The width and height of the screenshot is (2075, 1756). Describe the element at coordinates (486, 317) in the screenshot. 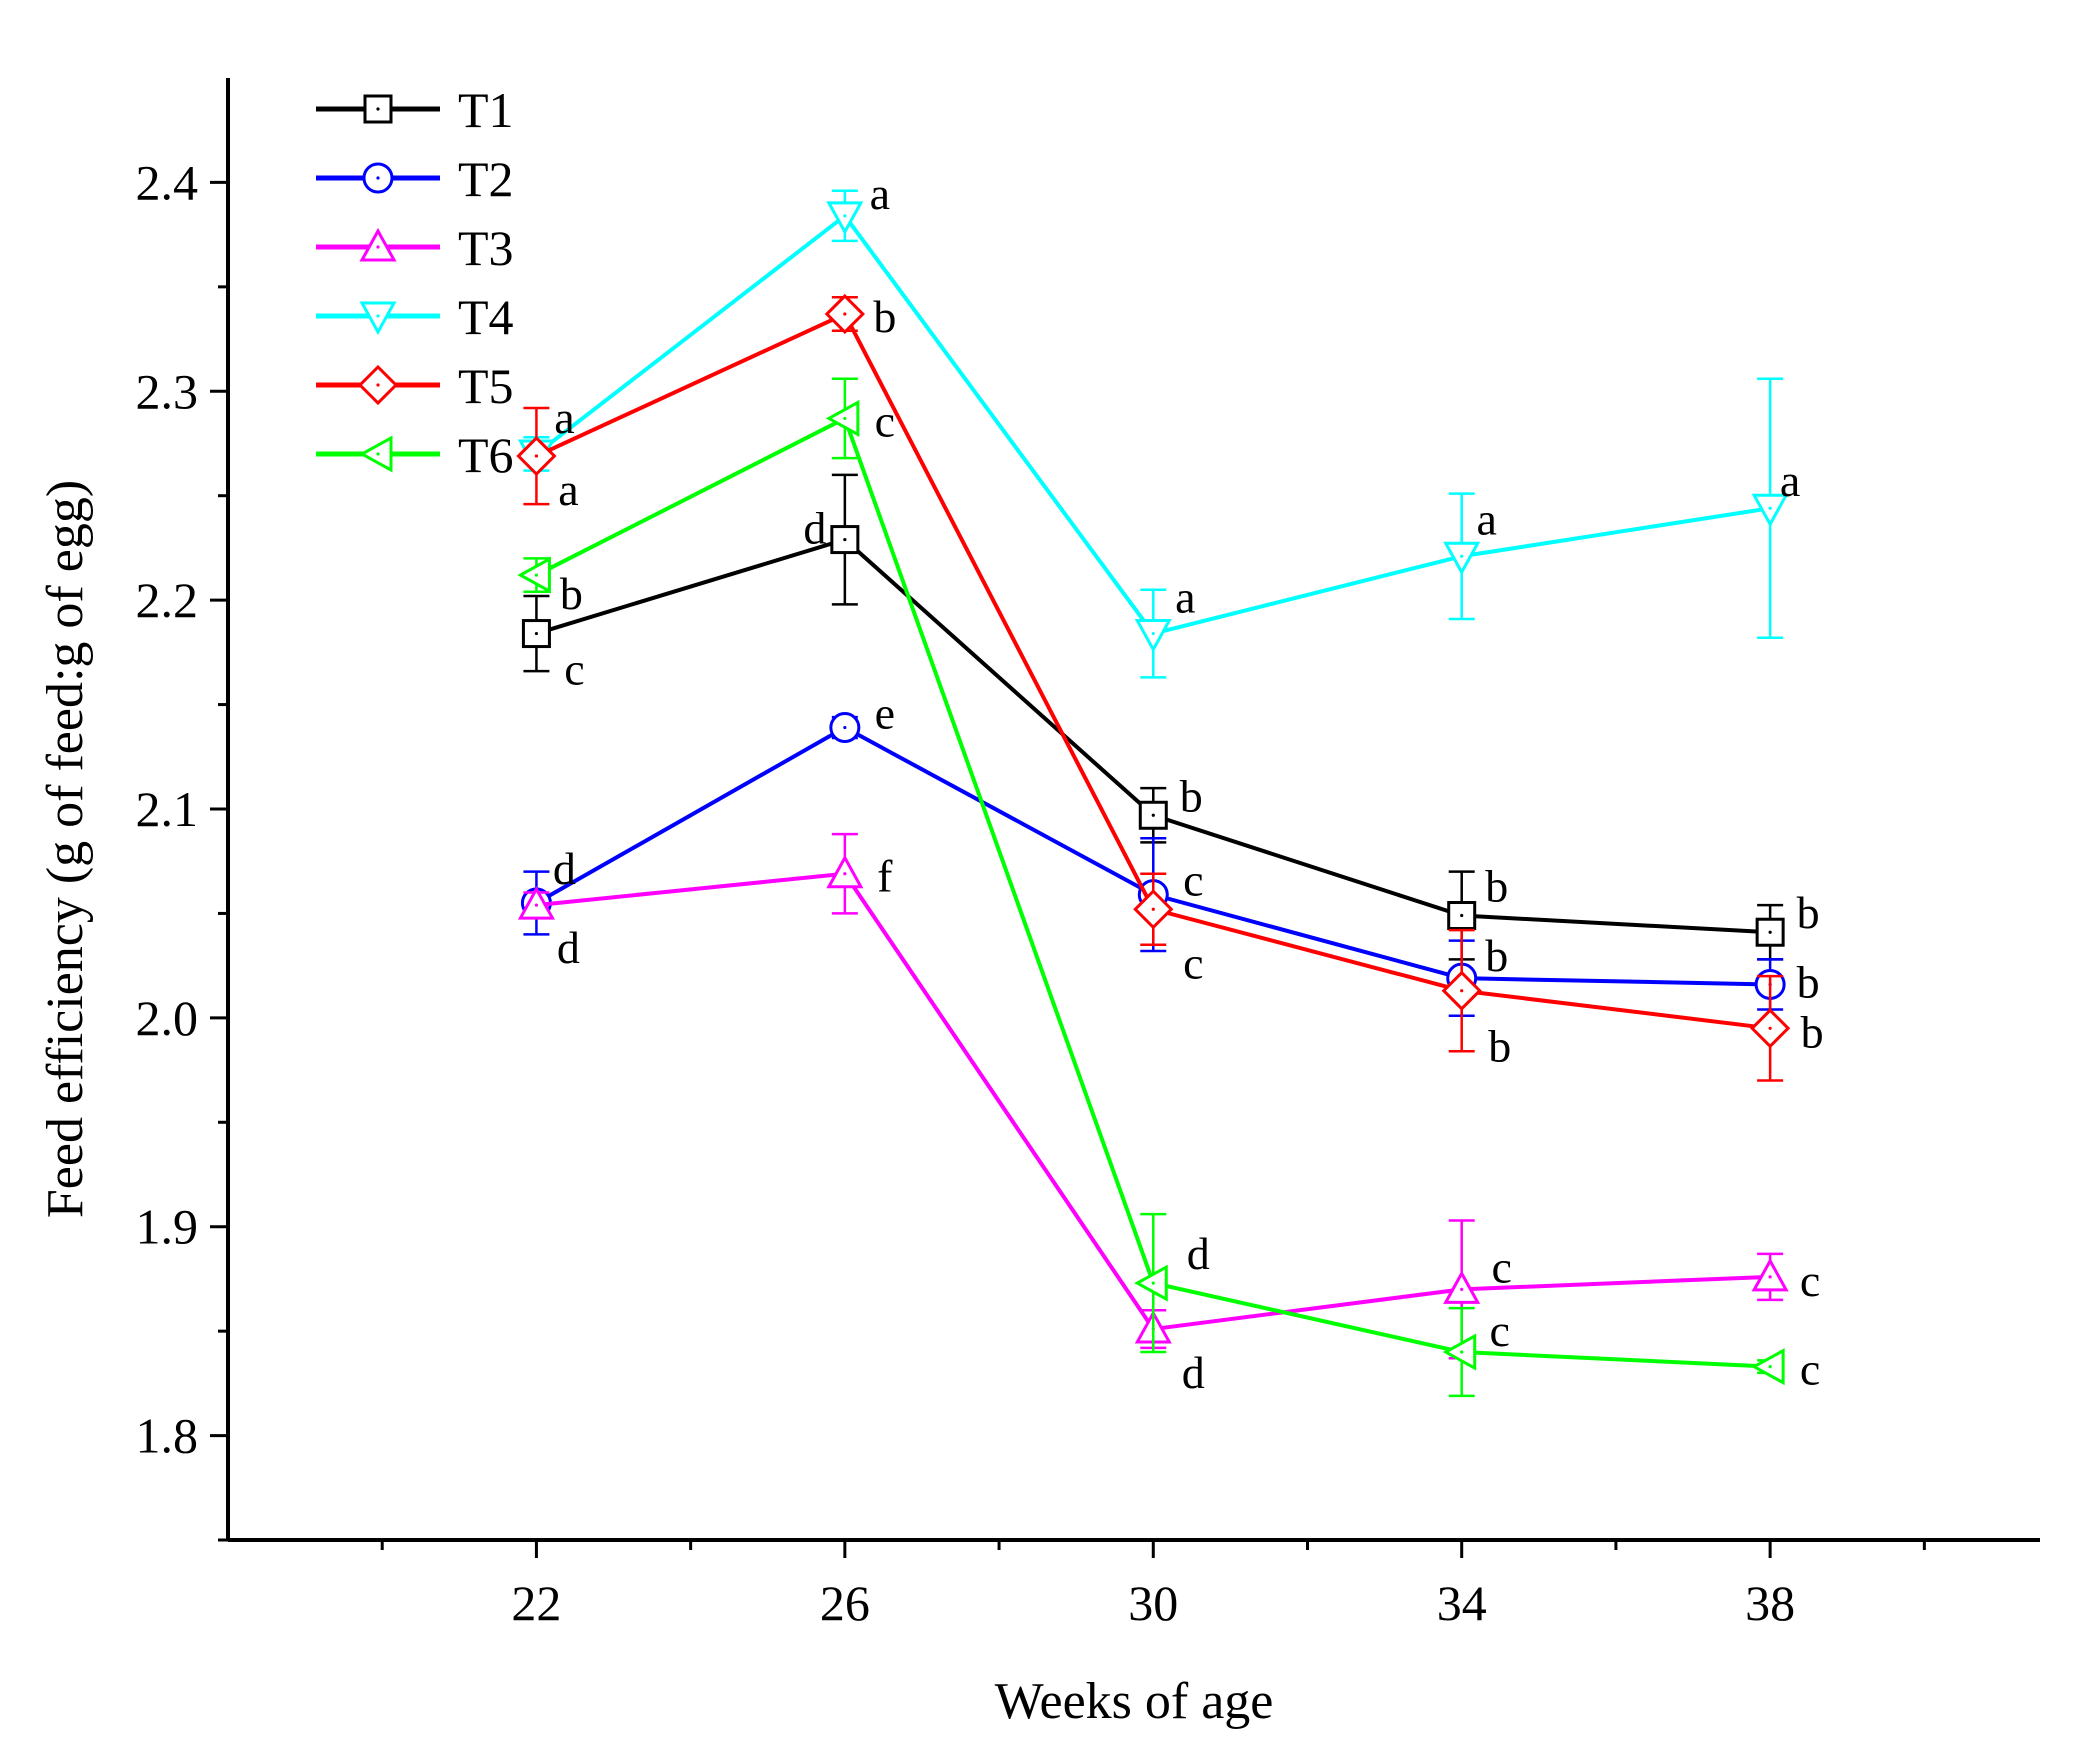

I see `legend-label: T4` at that location.